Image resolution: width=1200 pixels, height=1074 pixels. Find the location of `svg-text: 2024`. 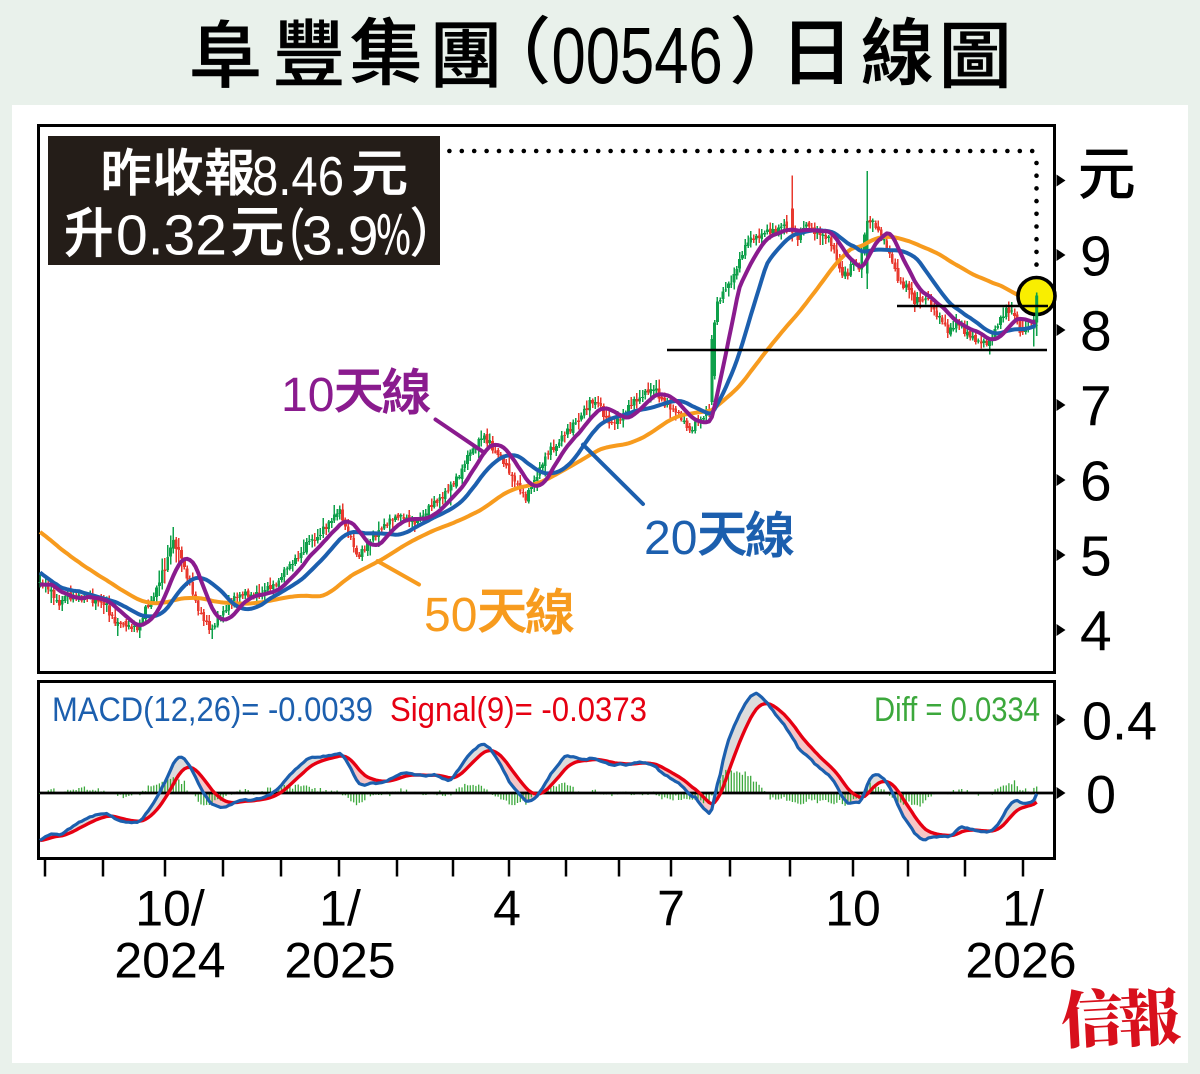

svg-text: 2024 is located at coordinates (169, 961).